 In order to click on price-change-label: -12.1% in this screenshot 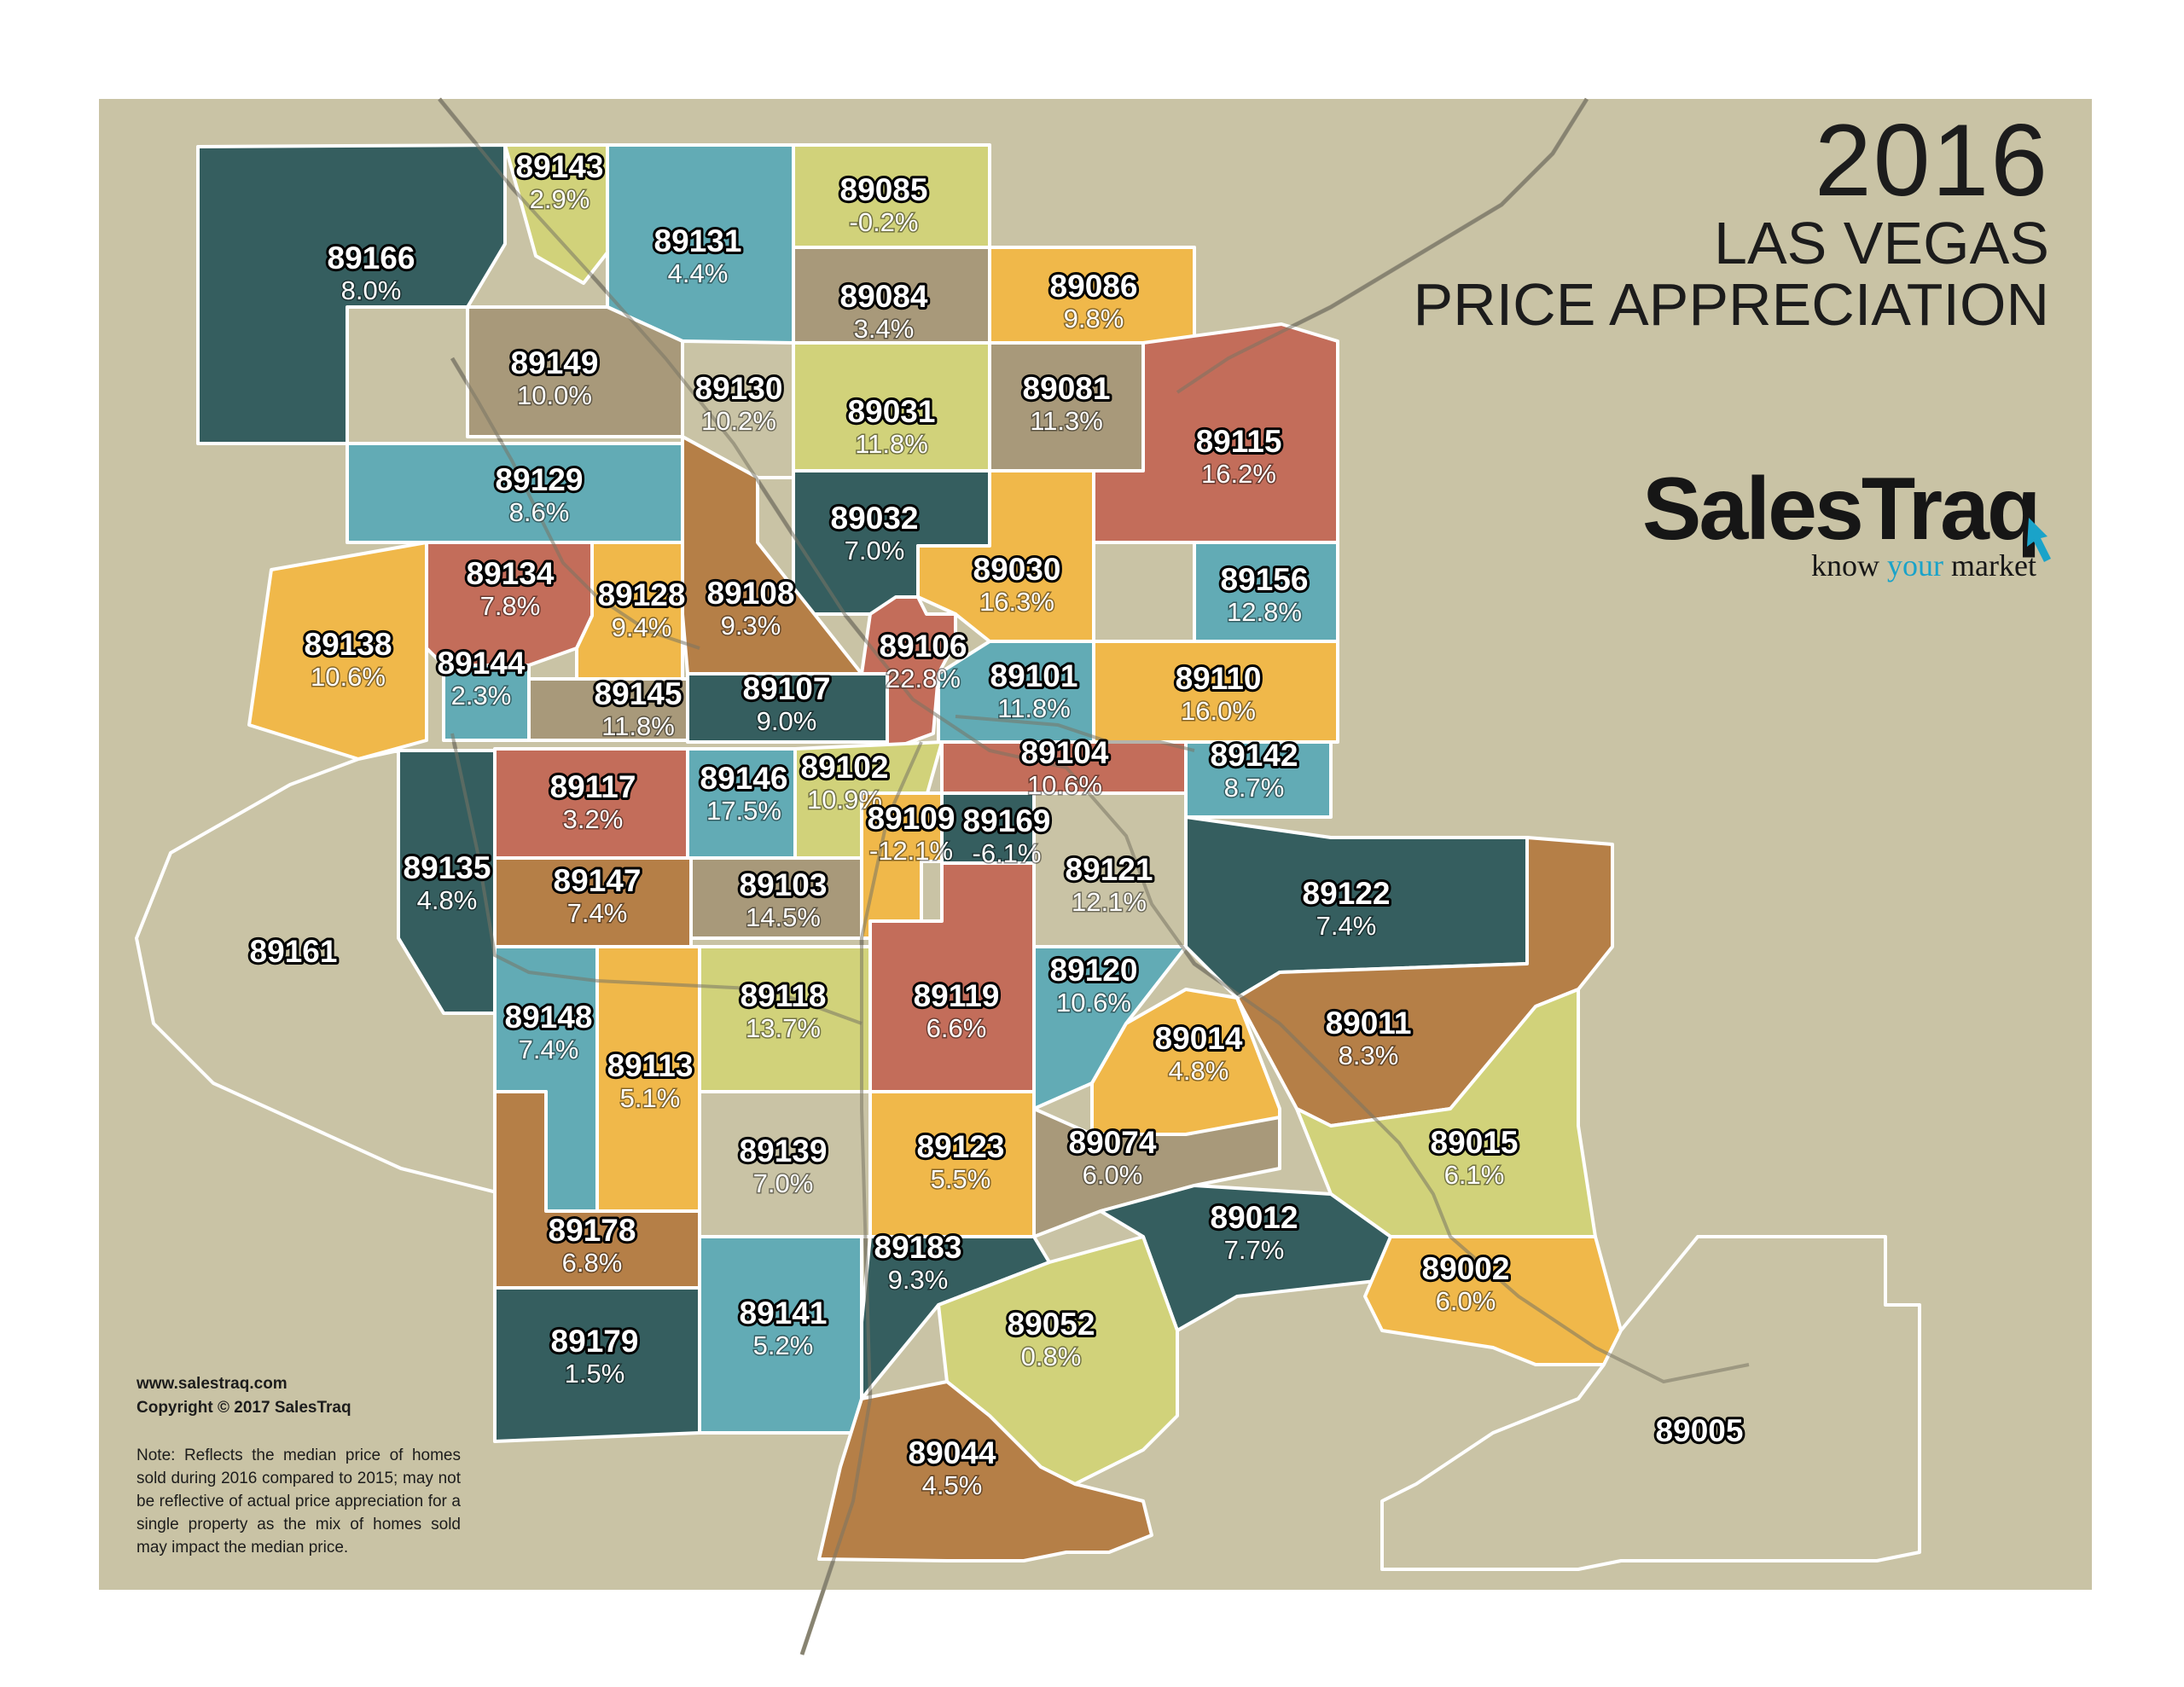, I will do `click(911, 851)`.